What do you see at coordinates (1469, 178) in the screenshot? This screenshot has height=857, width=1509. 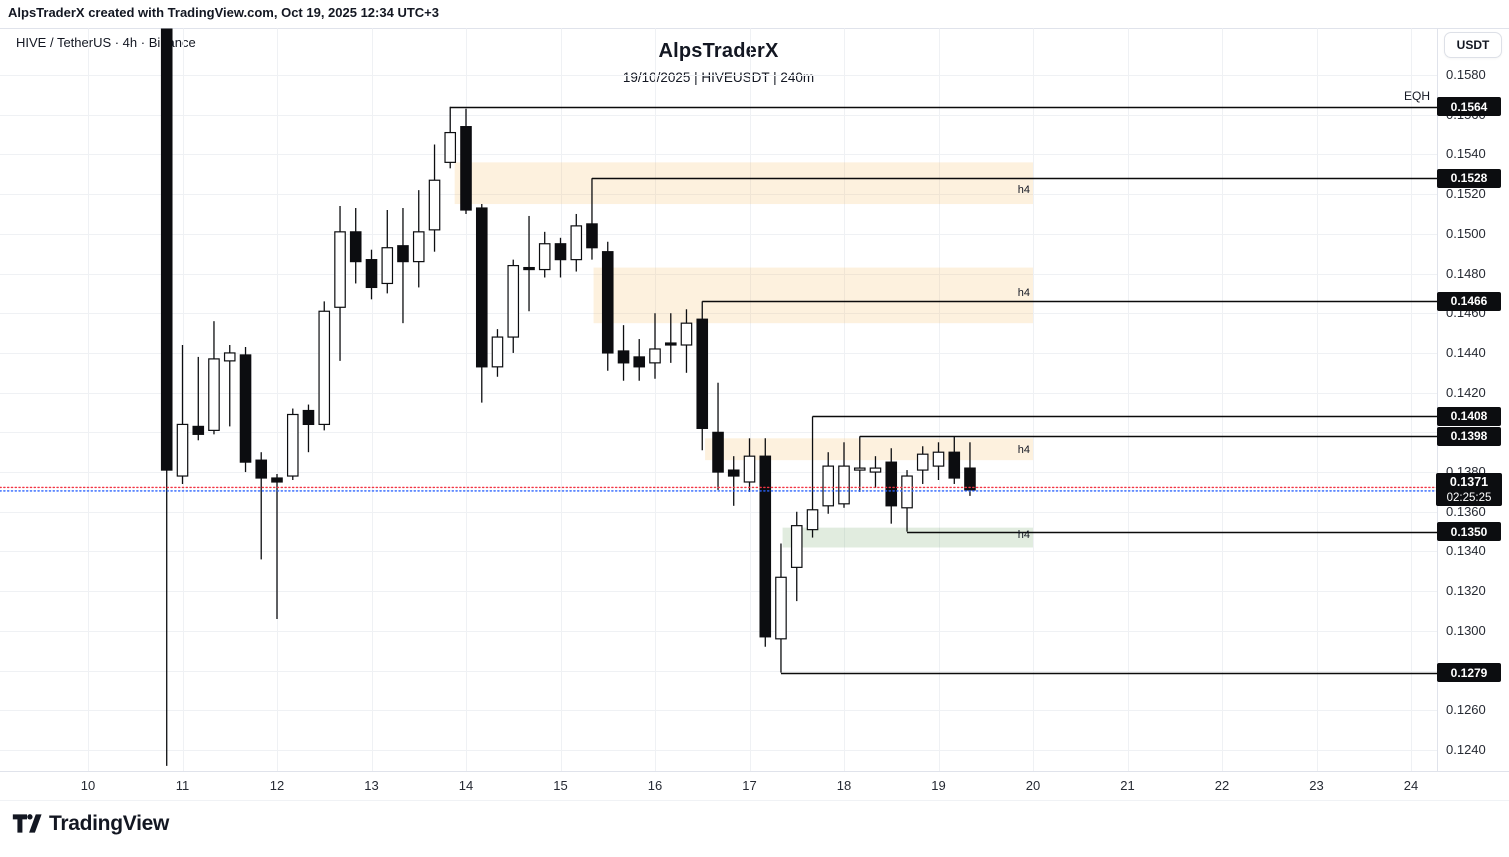 I see `level-price-label: 0.1528` at bounding box center [1469, 178].